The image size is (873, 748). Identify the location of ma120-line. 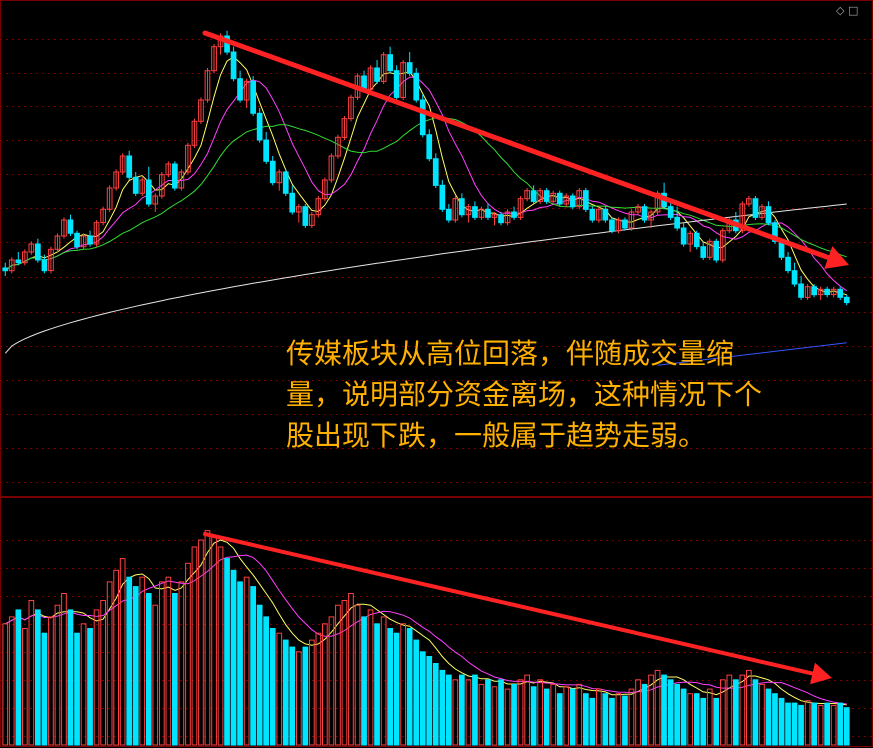
(752, 354).